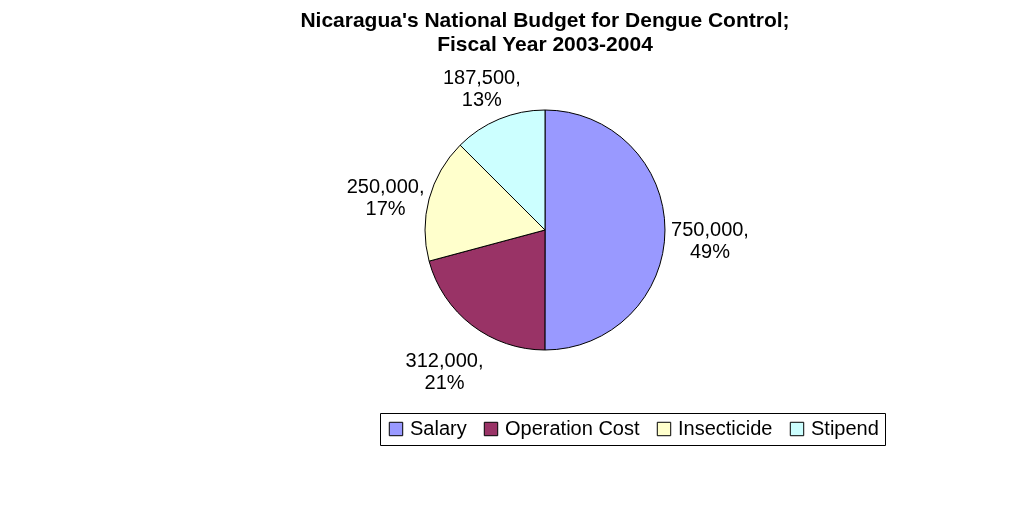 The width and height of the screenshot is (1014, 531). Describe the element at coordinates (444, 370) in the screenshot. I see `data-label: 312,000, 21%` at that location.